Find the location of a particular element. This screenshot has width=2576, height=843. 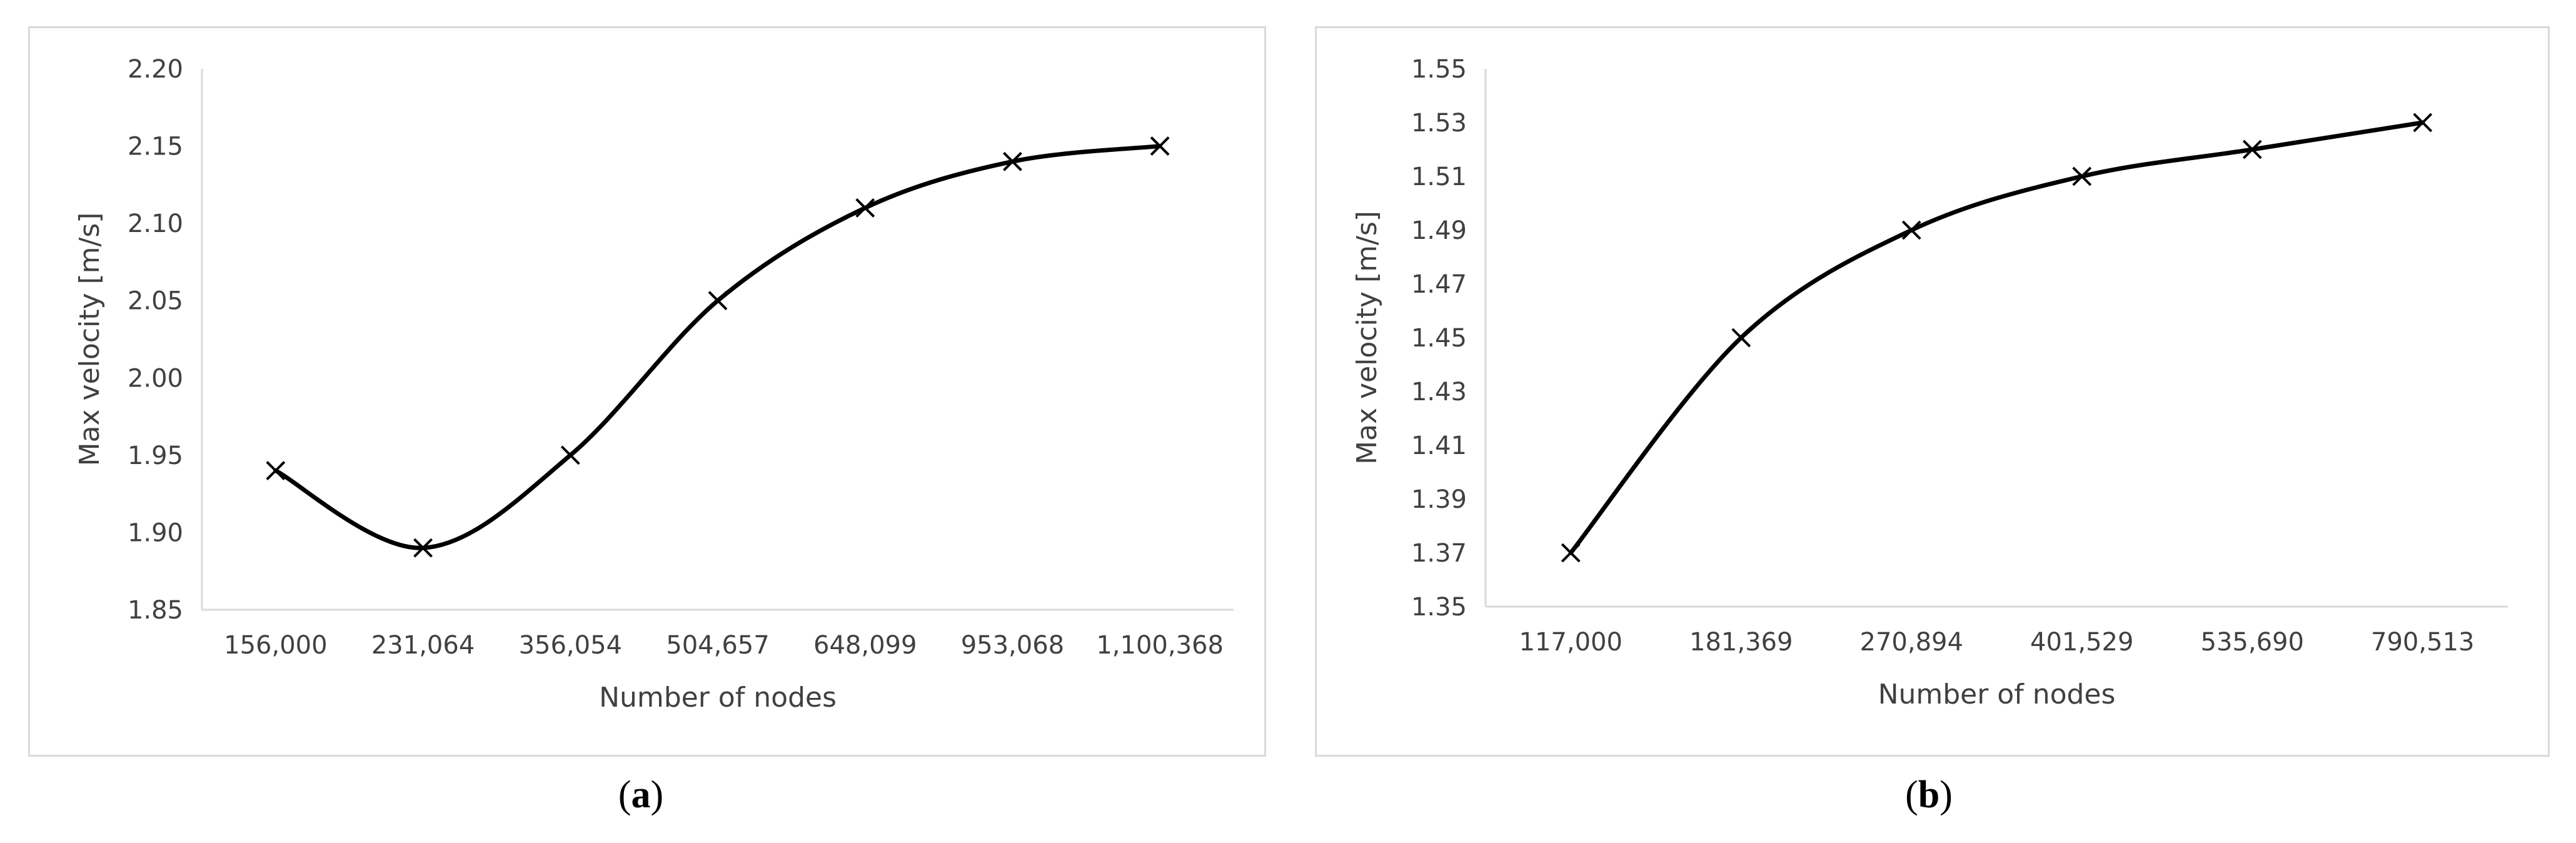

y-tick-label: 2.00 is located at coordinates (155, 378).